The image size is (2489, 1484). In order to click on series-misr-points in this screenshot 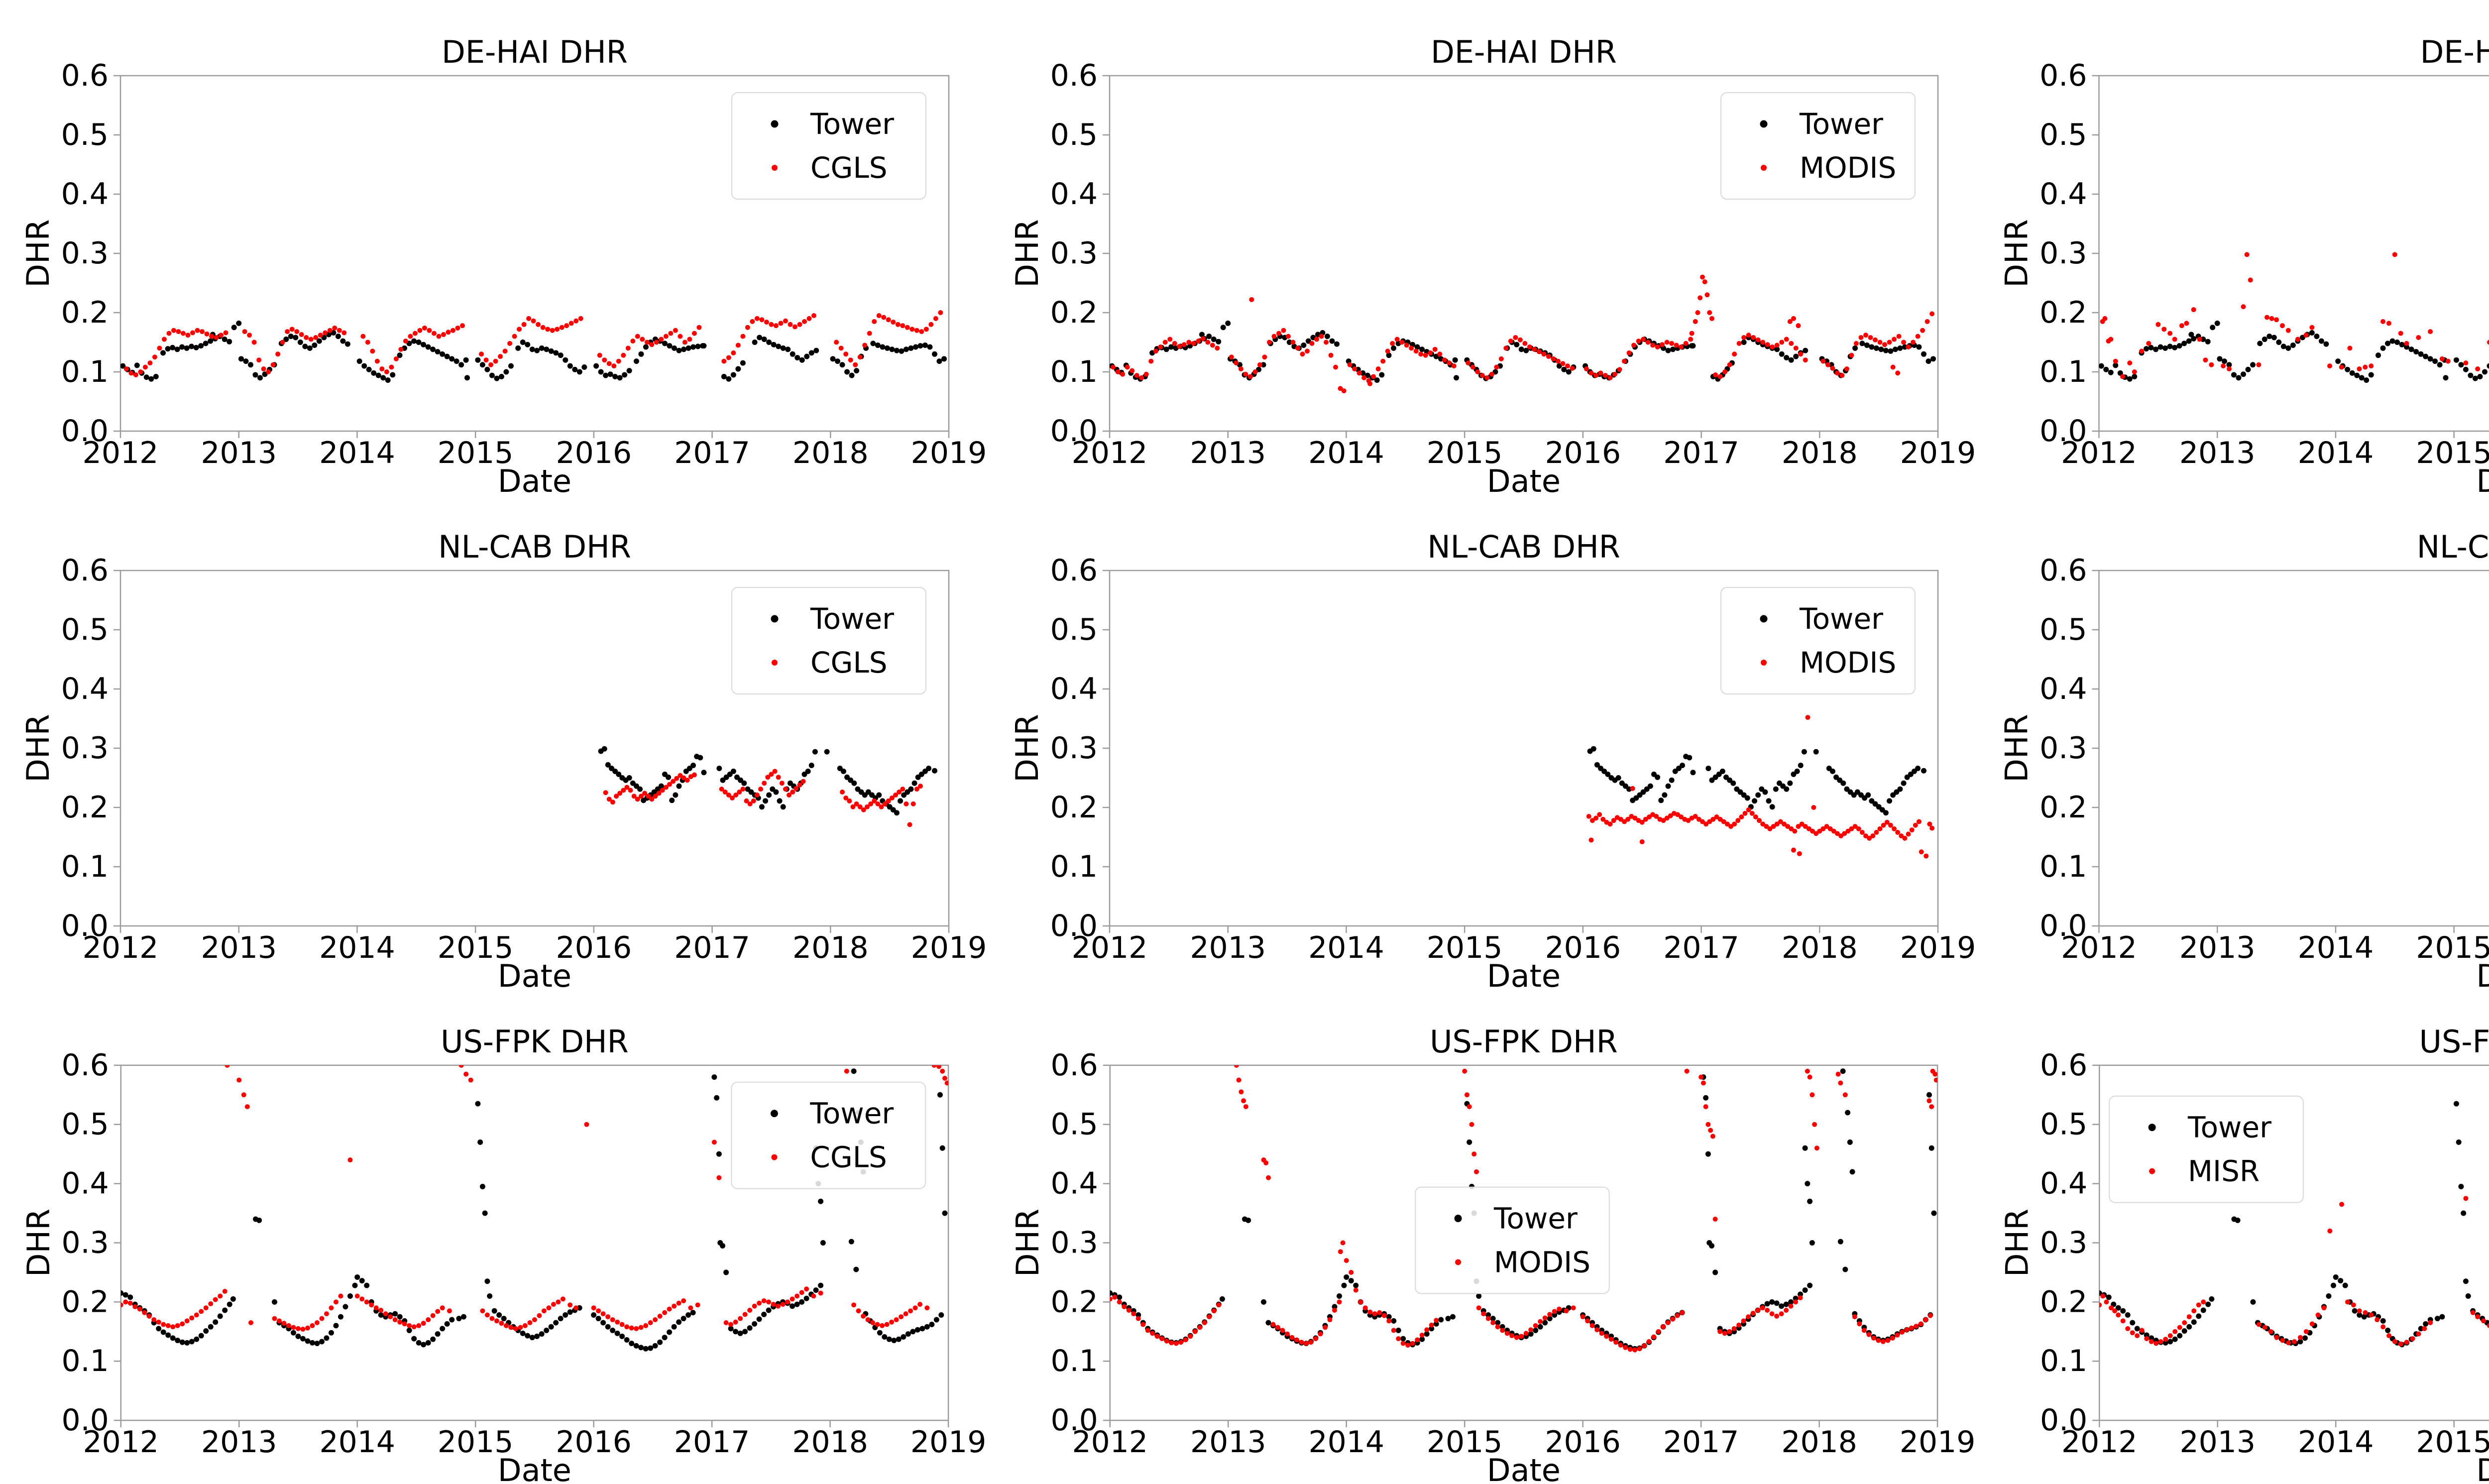, I will do `click(2294, 315)`.